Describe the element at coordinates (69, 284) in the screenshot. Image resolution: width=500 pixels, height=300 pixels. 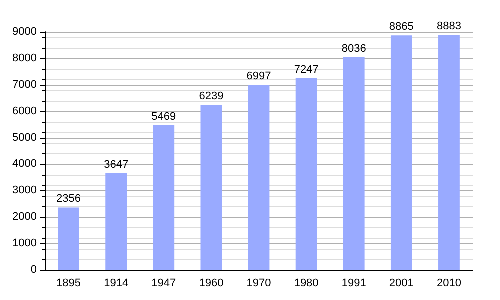
I see `x-tick-label: 1895` at that location.